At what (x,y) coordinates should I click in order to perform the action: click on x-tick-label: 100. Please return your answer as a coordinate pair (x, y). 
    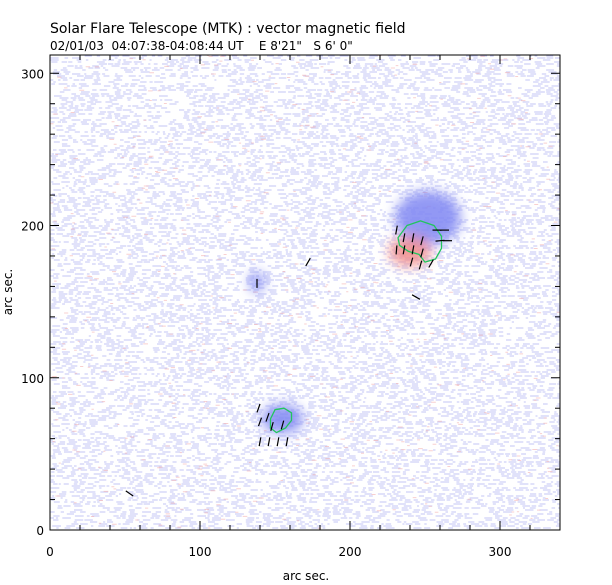
    Looking at the image, I should click on (200, 552).